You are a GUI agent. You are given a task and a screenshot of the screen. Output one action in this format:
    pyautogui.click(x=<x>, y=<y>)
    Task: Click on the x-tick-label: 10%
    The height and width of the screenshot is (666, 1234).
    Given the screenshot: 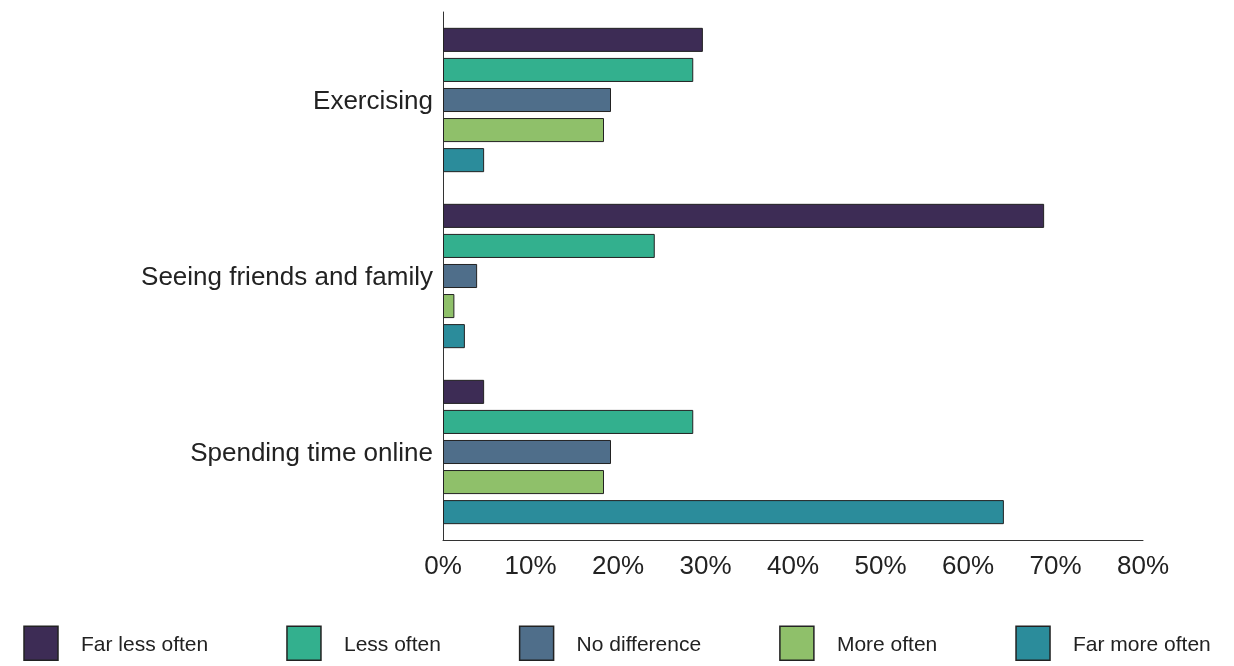 What is the action you would take?
    pyautogui.click(x=530, y=565)
    